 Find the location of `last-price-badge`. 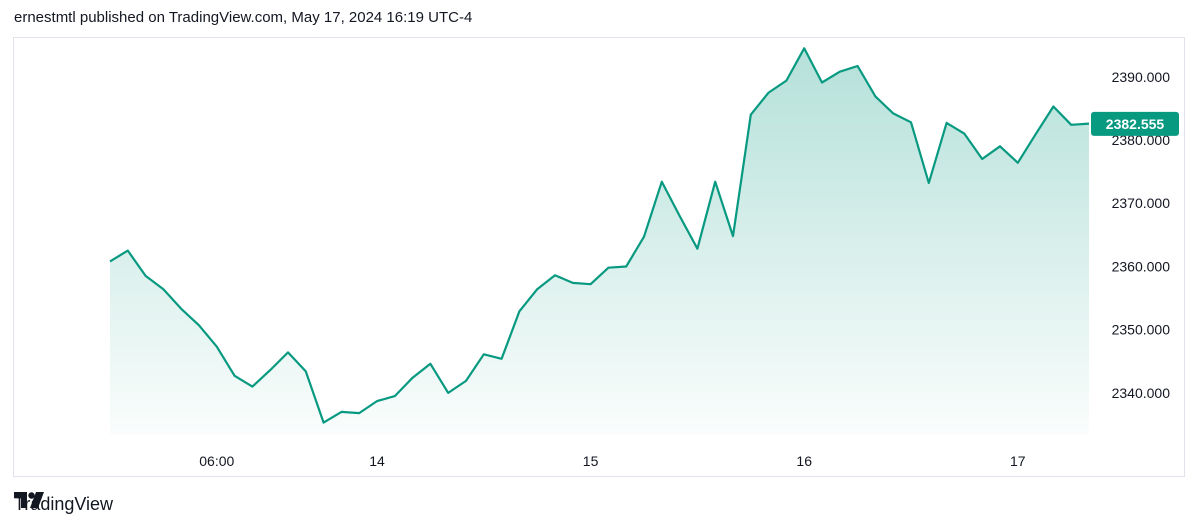

last-price-badge is located at coordinates (1135, 123).